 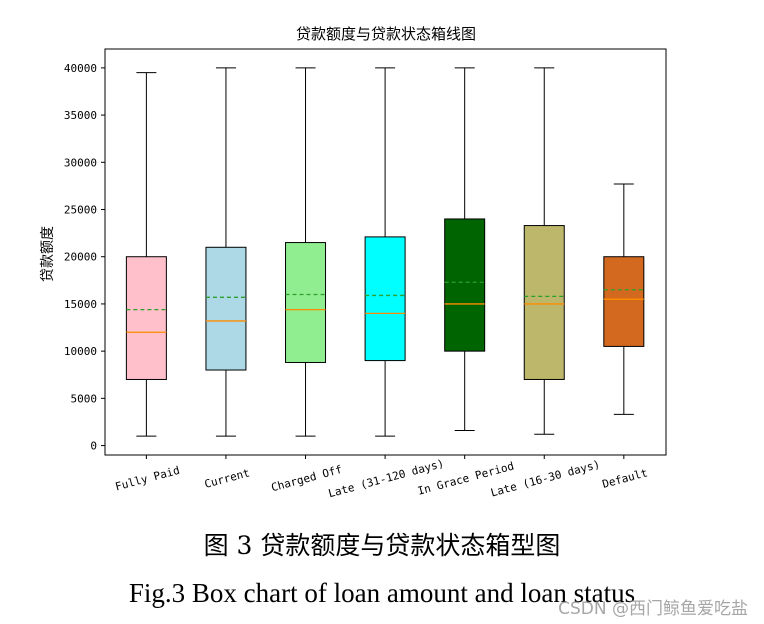 I want to click on watermark: CSDN @西门鲸鱼爱吃盐, so click(x=653, y=609).